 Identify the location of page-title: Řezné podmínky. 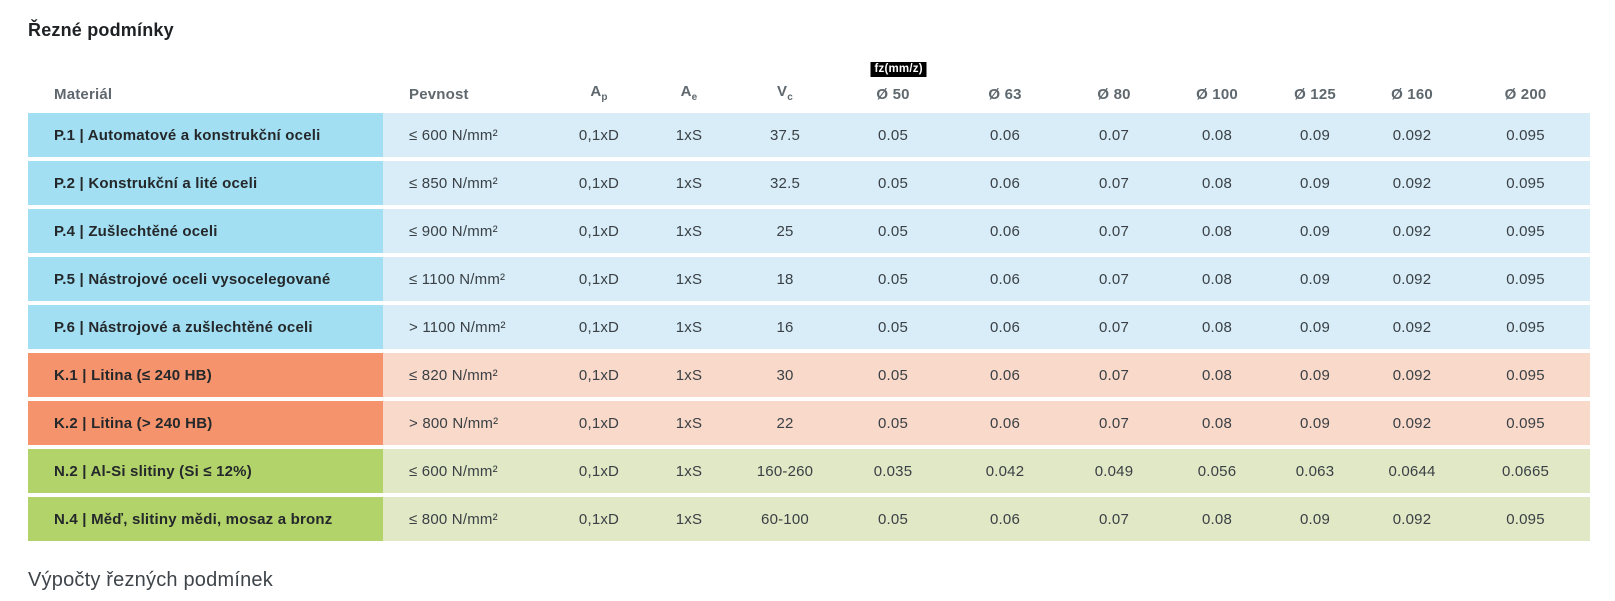
(101, 30).